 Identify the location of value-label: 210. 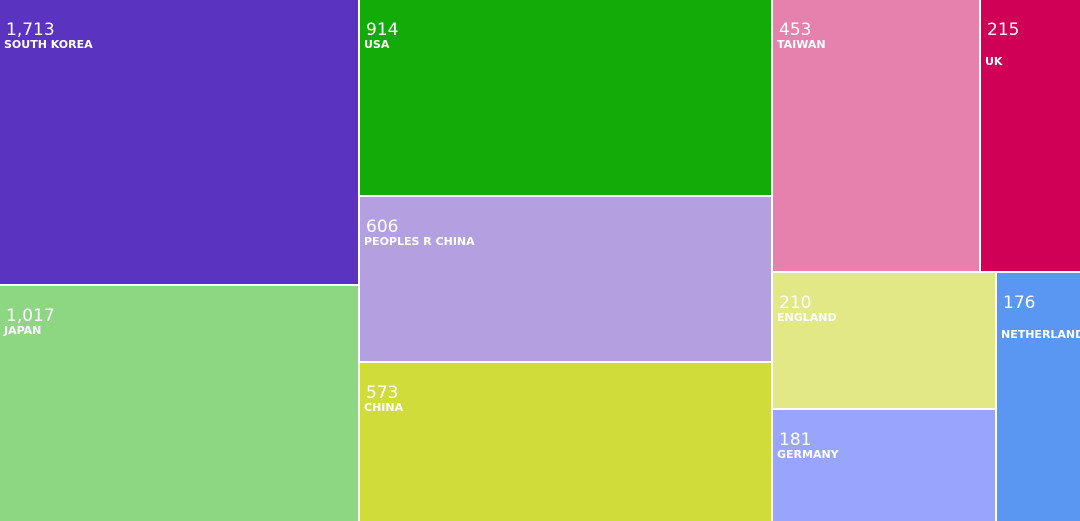
(795, 303).